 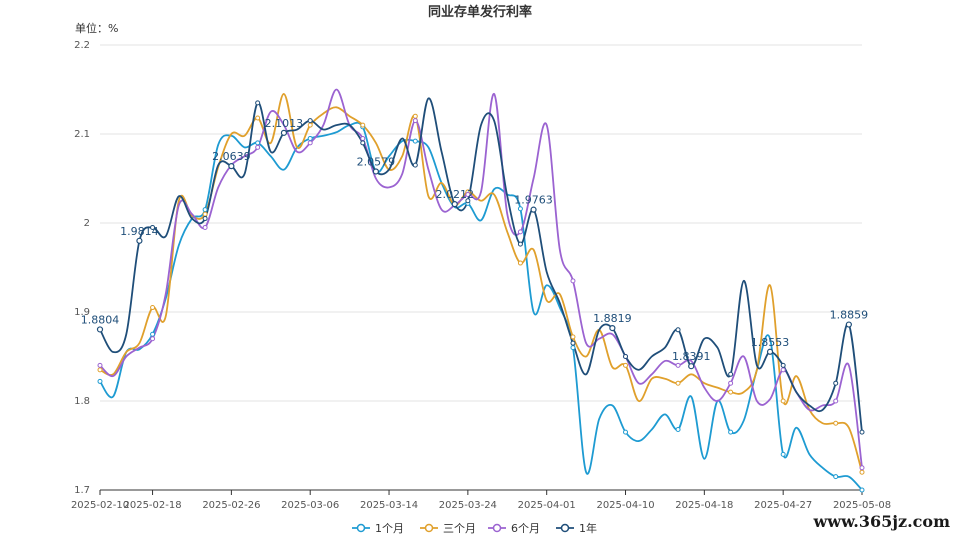 What do you see at coordinates (389, 505) in the screenshot?
I see `x-tick-label: 2025-03-14` at bounding box center [389, 505].